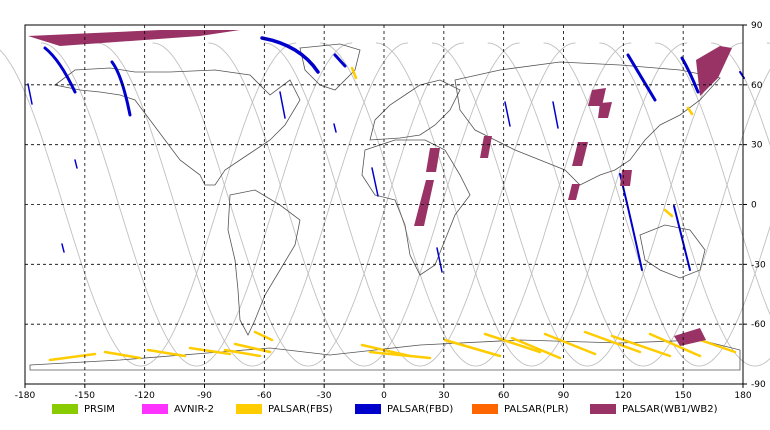  I want to click on x-tick-label: -90, so click(204, 396).